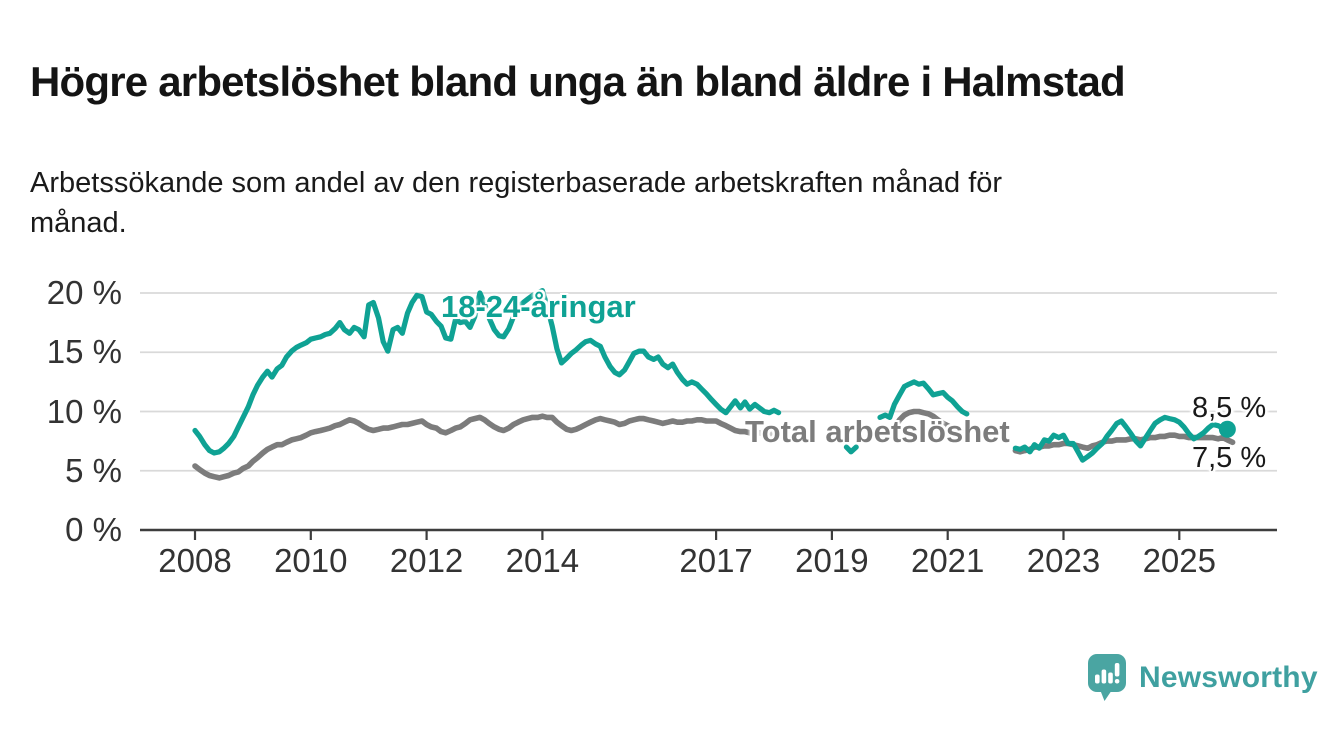 Image resolution: width=1340 pixels, height=734 pixels. Describe the element at coordinates (1229, 408) in the screenshot. I see `end-value-label-youth: 8,5 %` at that location.